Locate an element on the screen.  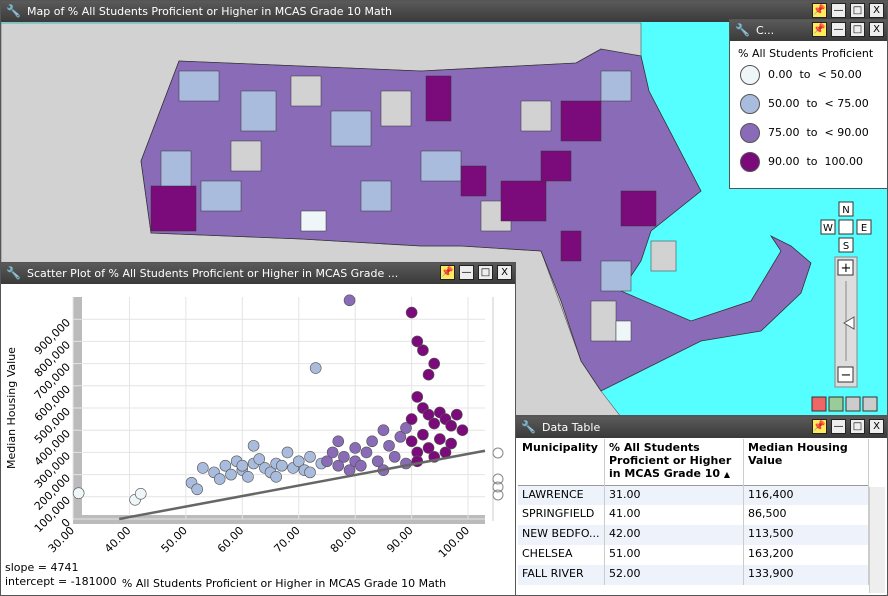
column-header: Municipality is located at coordinates (561, 462).